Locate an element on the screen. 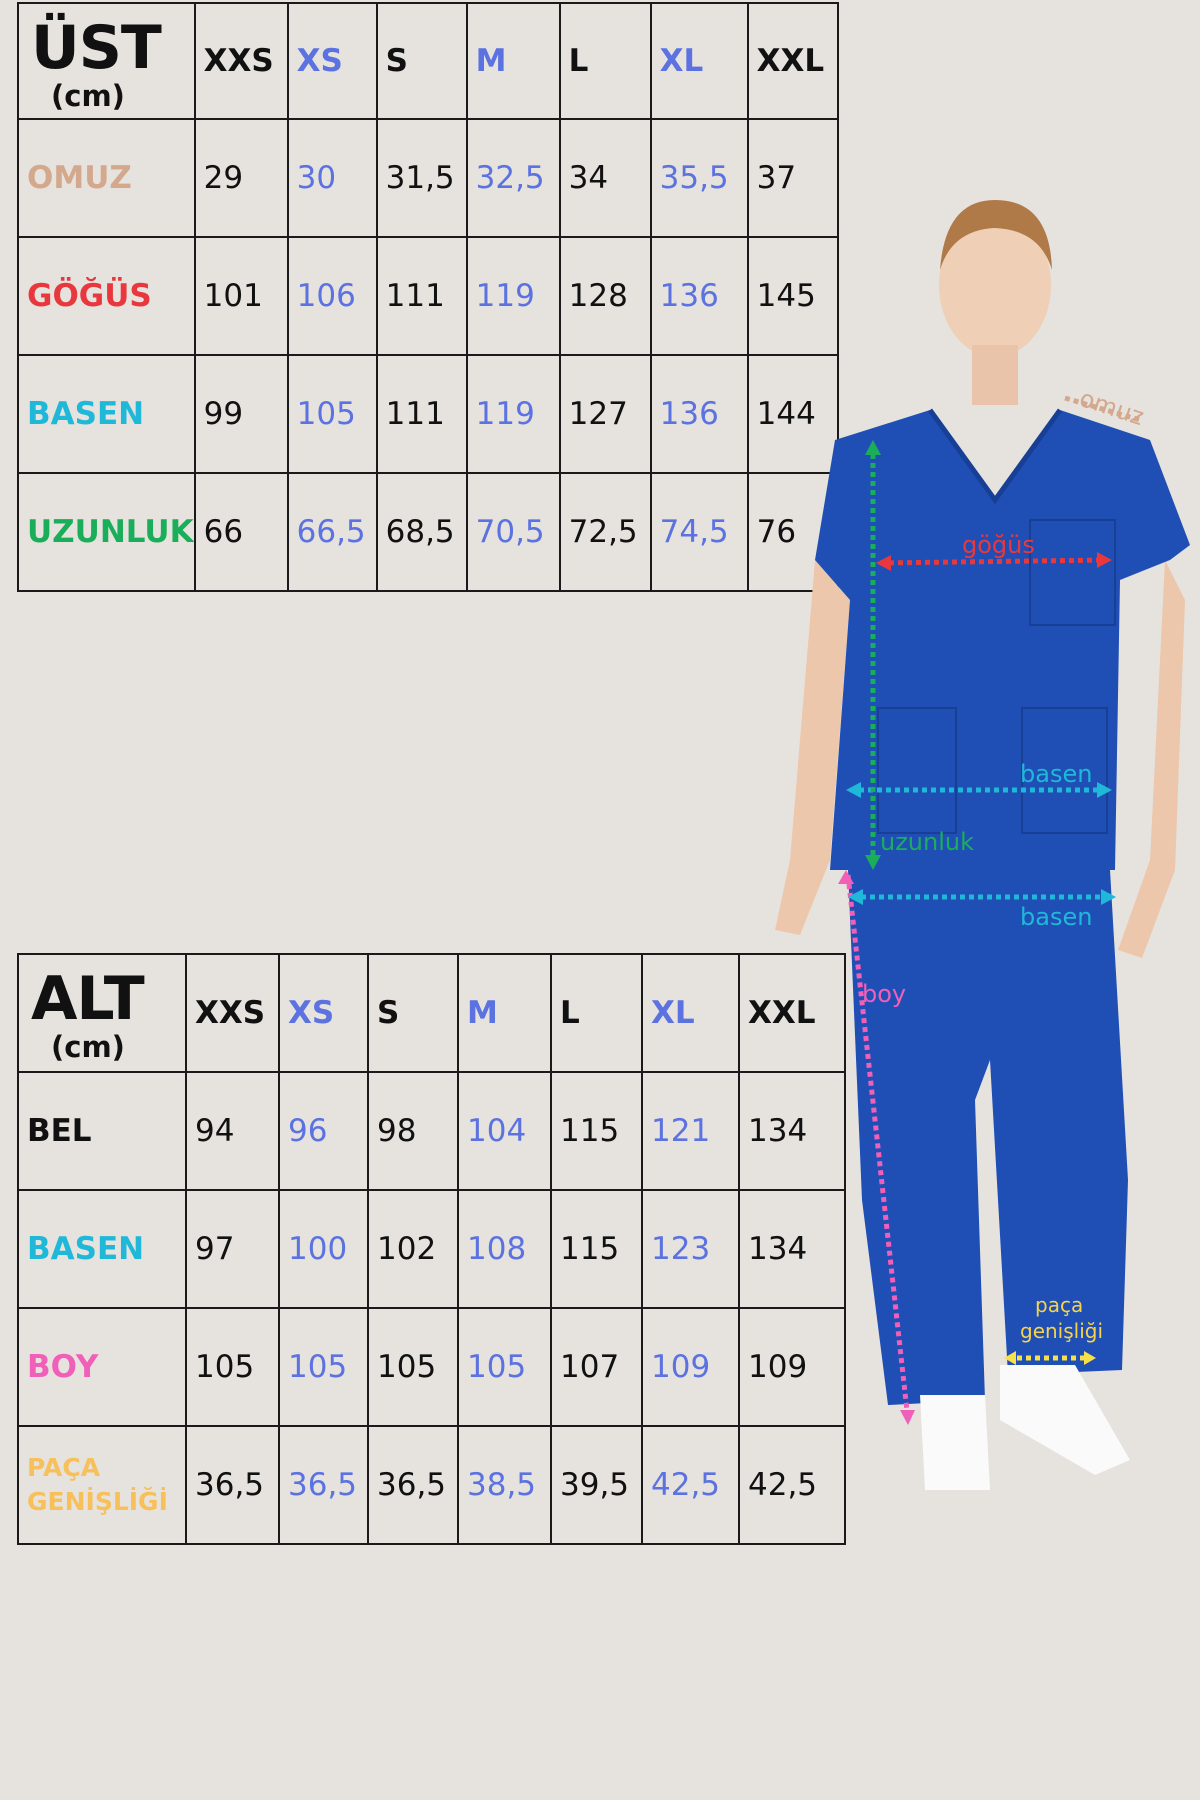 This screenshot has height=1800, width=1200. value-cell: 100 is located at coordinates (323, 1249).